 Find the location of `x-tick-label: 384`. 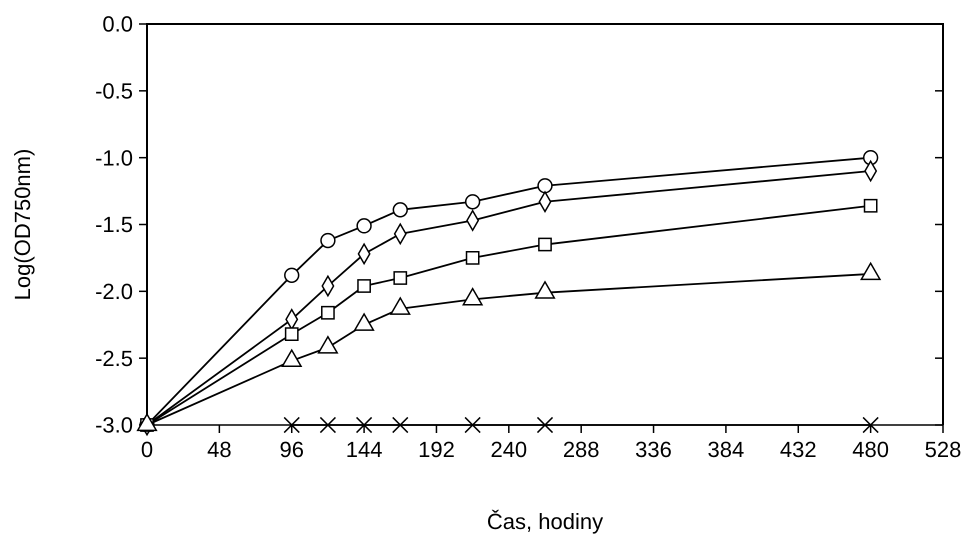

x-tick-label: 384 is located at coordinates (726, 449).